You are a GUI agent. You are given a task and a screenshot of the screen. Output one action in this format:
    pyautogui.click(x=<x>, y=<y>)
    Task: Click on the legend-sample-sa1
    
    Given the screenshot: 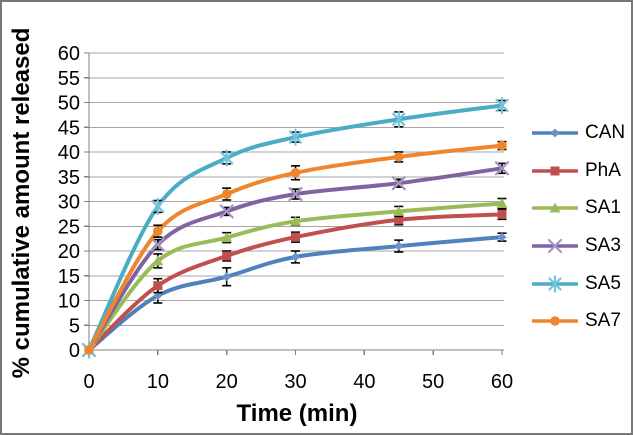 What is the action you would take?
    pyautogui.click(x=555, y=207)
    